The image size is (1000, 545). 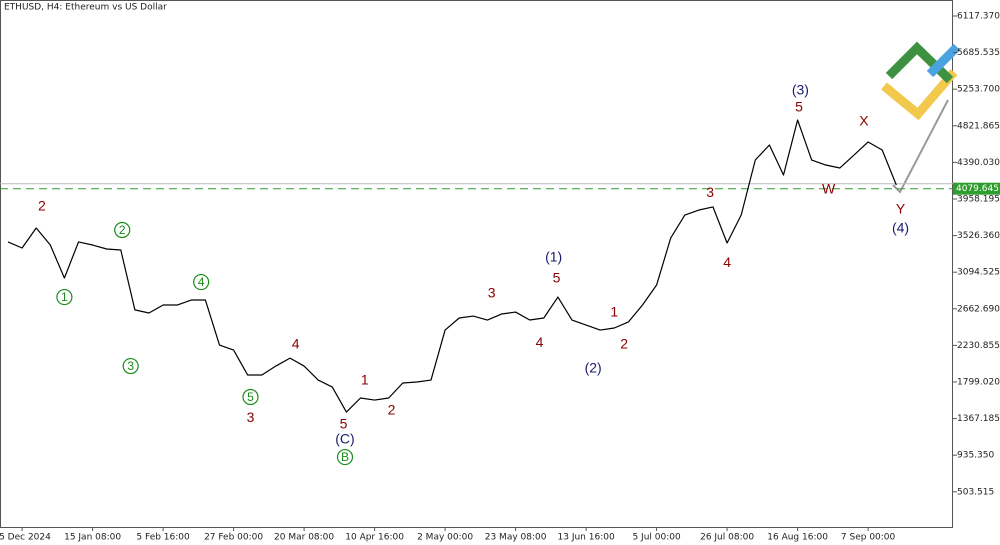 What do you see at coordinates (553, 257) in the screenshot?
I see `wave-label: (1)` at bounding box center [553, 257].